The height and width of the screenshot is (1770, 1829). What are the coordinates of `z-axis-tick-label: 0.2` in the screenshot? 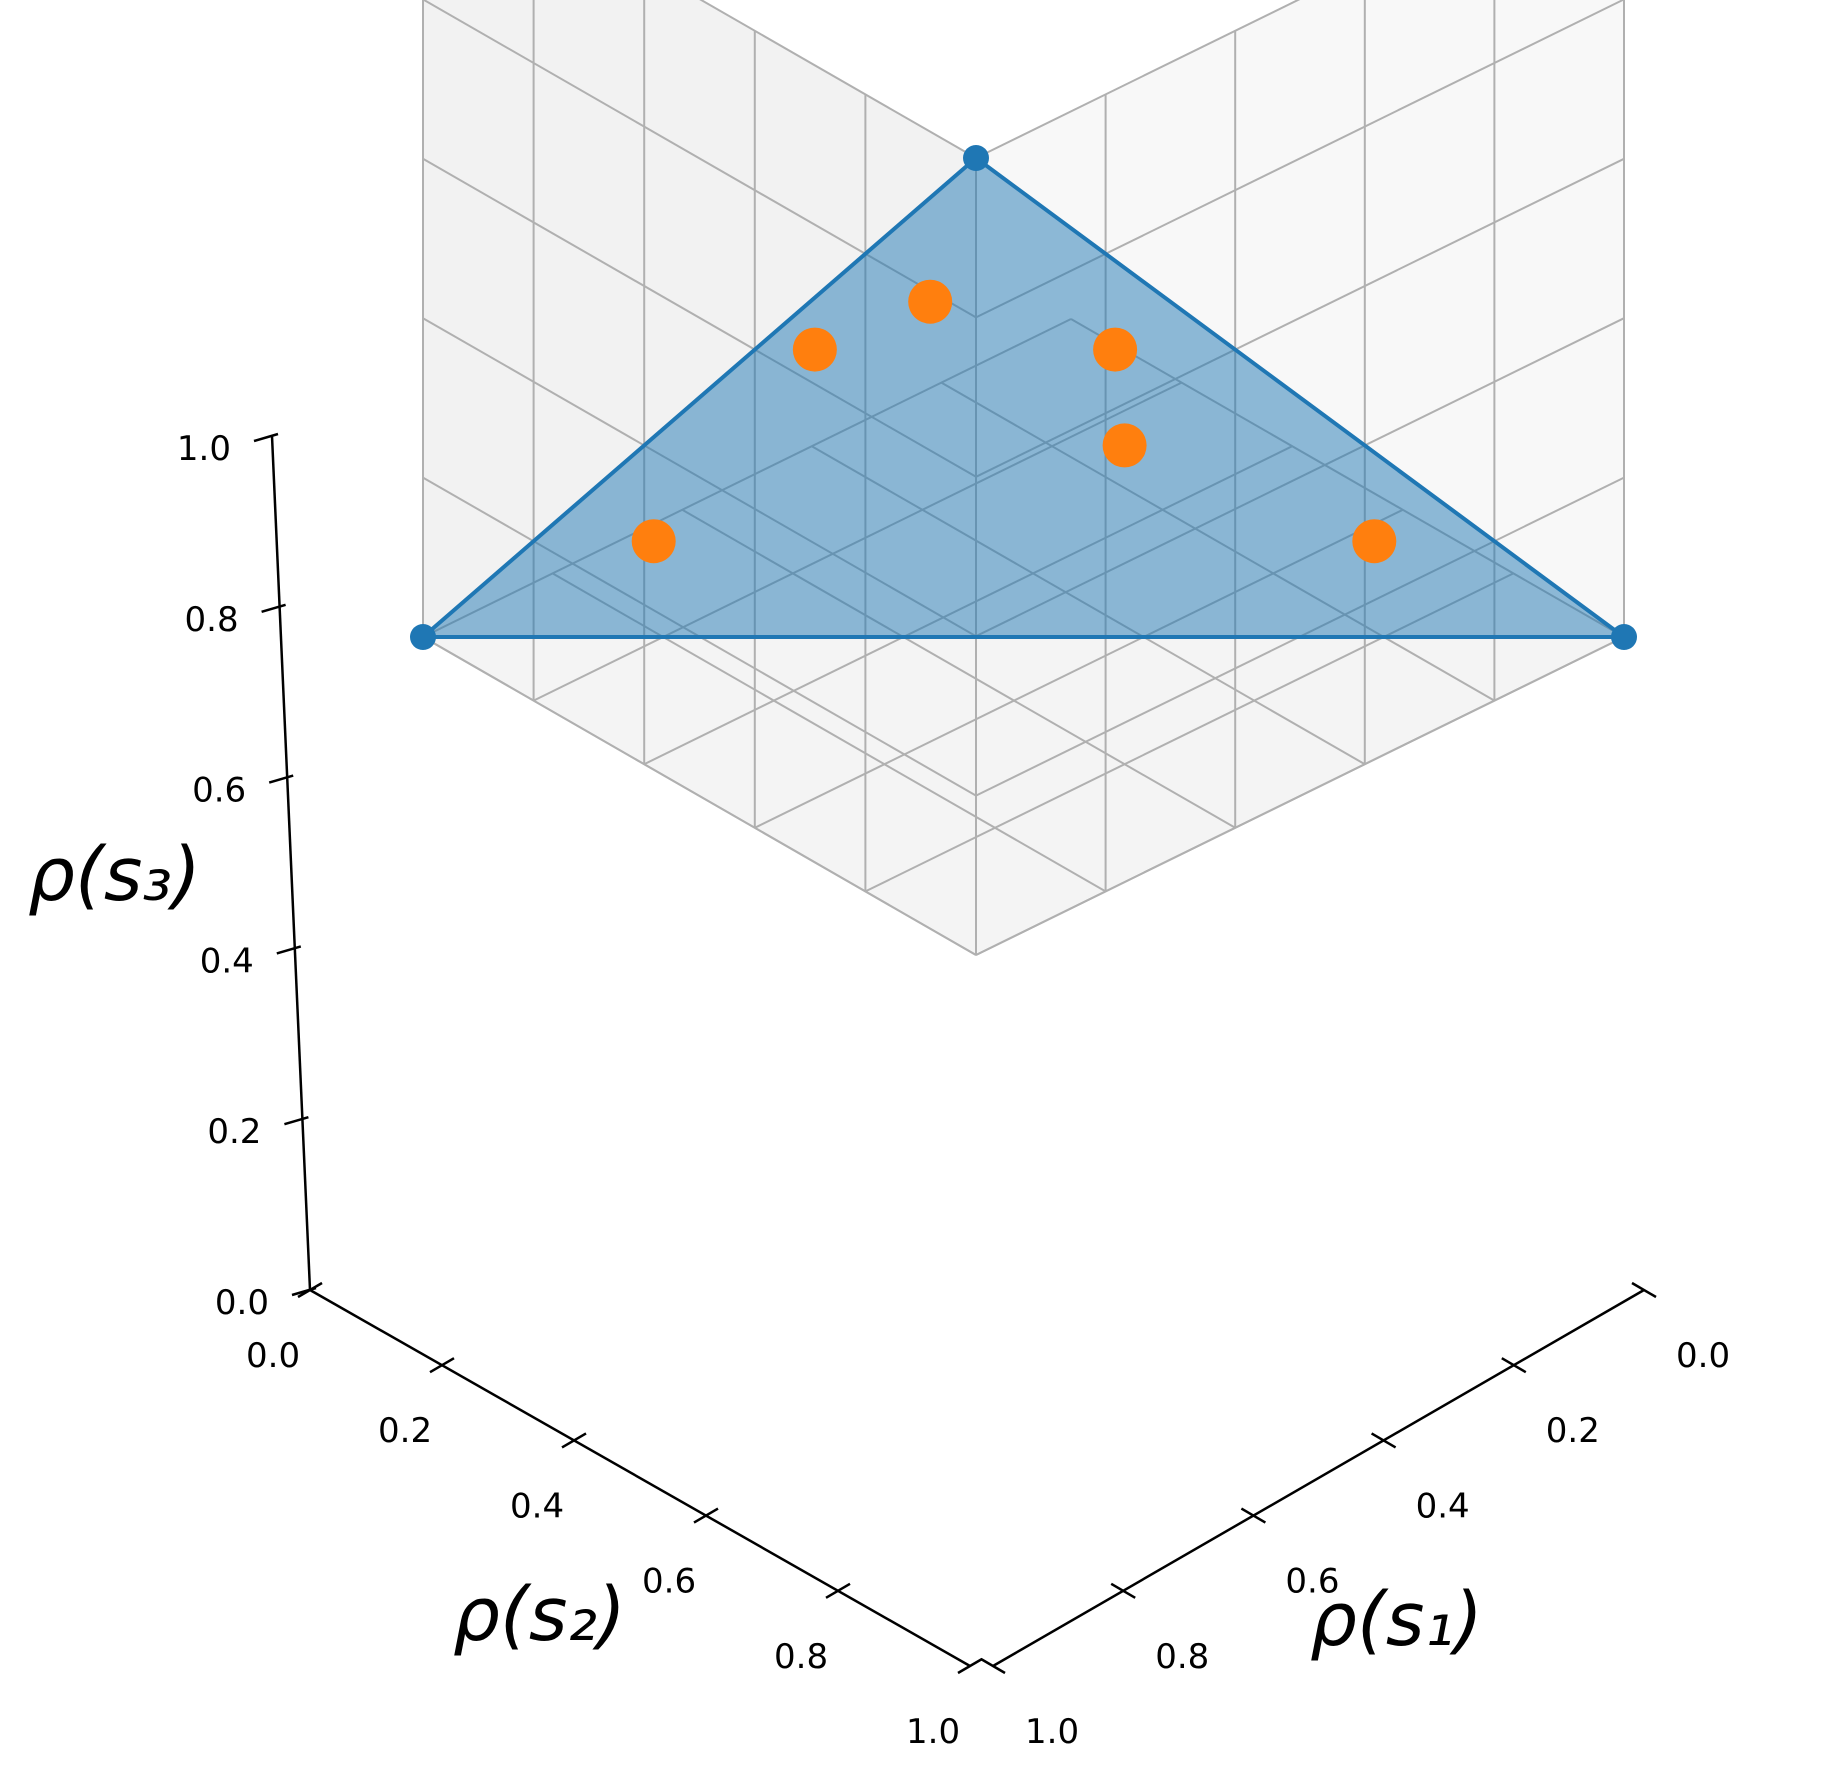 It's located at (234, 1132).